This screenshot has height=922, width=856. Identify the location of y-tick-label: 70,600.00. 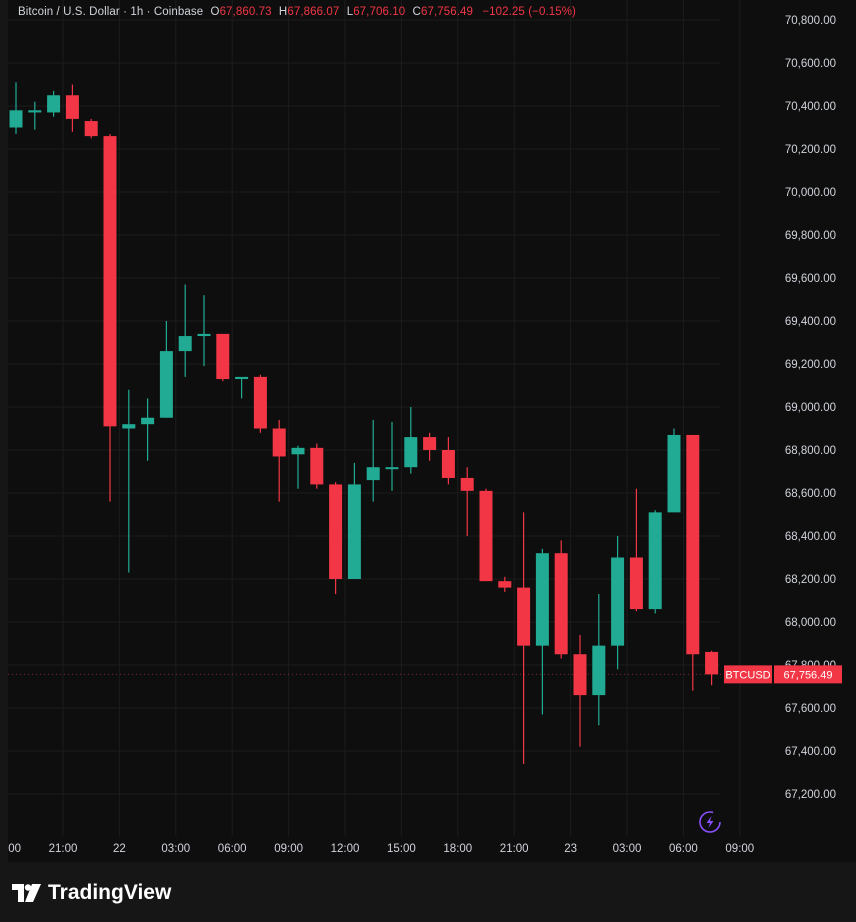
(810, 64).